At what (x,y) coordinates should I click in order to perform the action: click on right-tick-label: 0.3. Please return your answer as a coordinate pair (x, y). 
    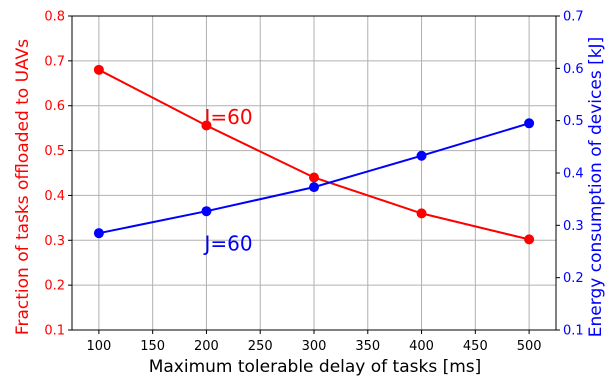
    Looking at the image, I should click on (573, 226).